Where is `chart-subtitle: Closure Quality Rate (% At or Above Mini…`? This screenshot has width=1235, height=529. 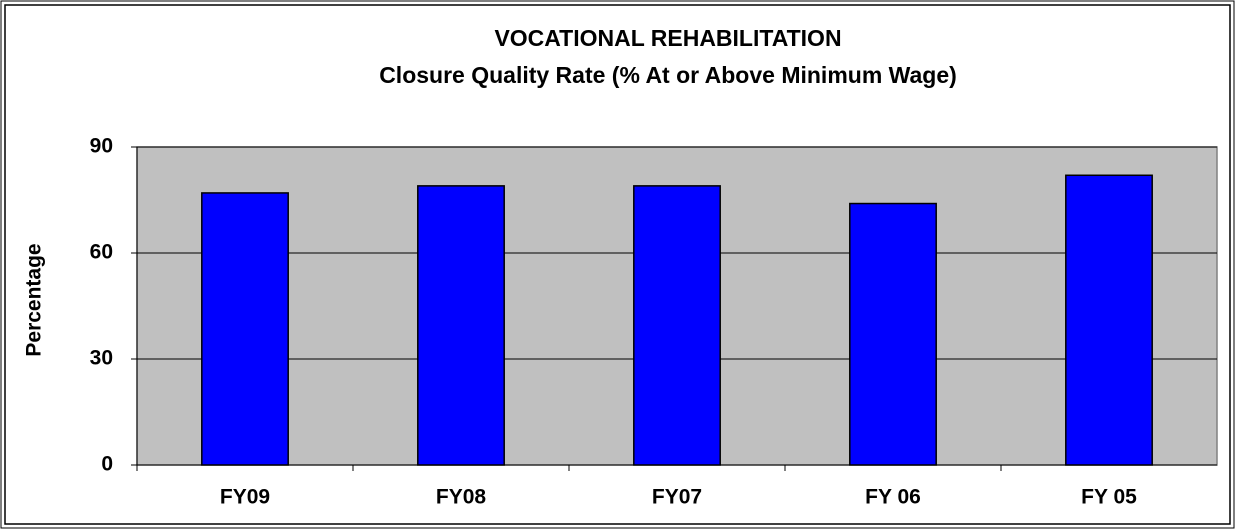 chart-subtitle: Closure Quality Rate (% At or Above Mini… is located at coordinates (668, 75).